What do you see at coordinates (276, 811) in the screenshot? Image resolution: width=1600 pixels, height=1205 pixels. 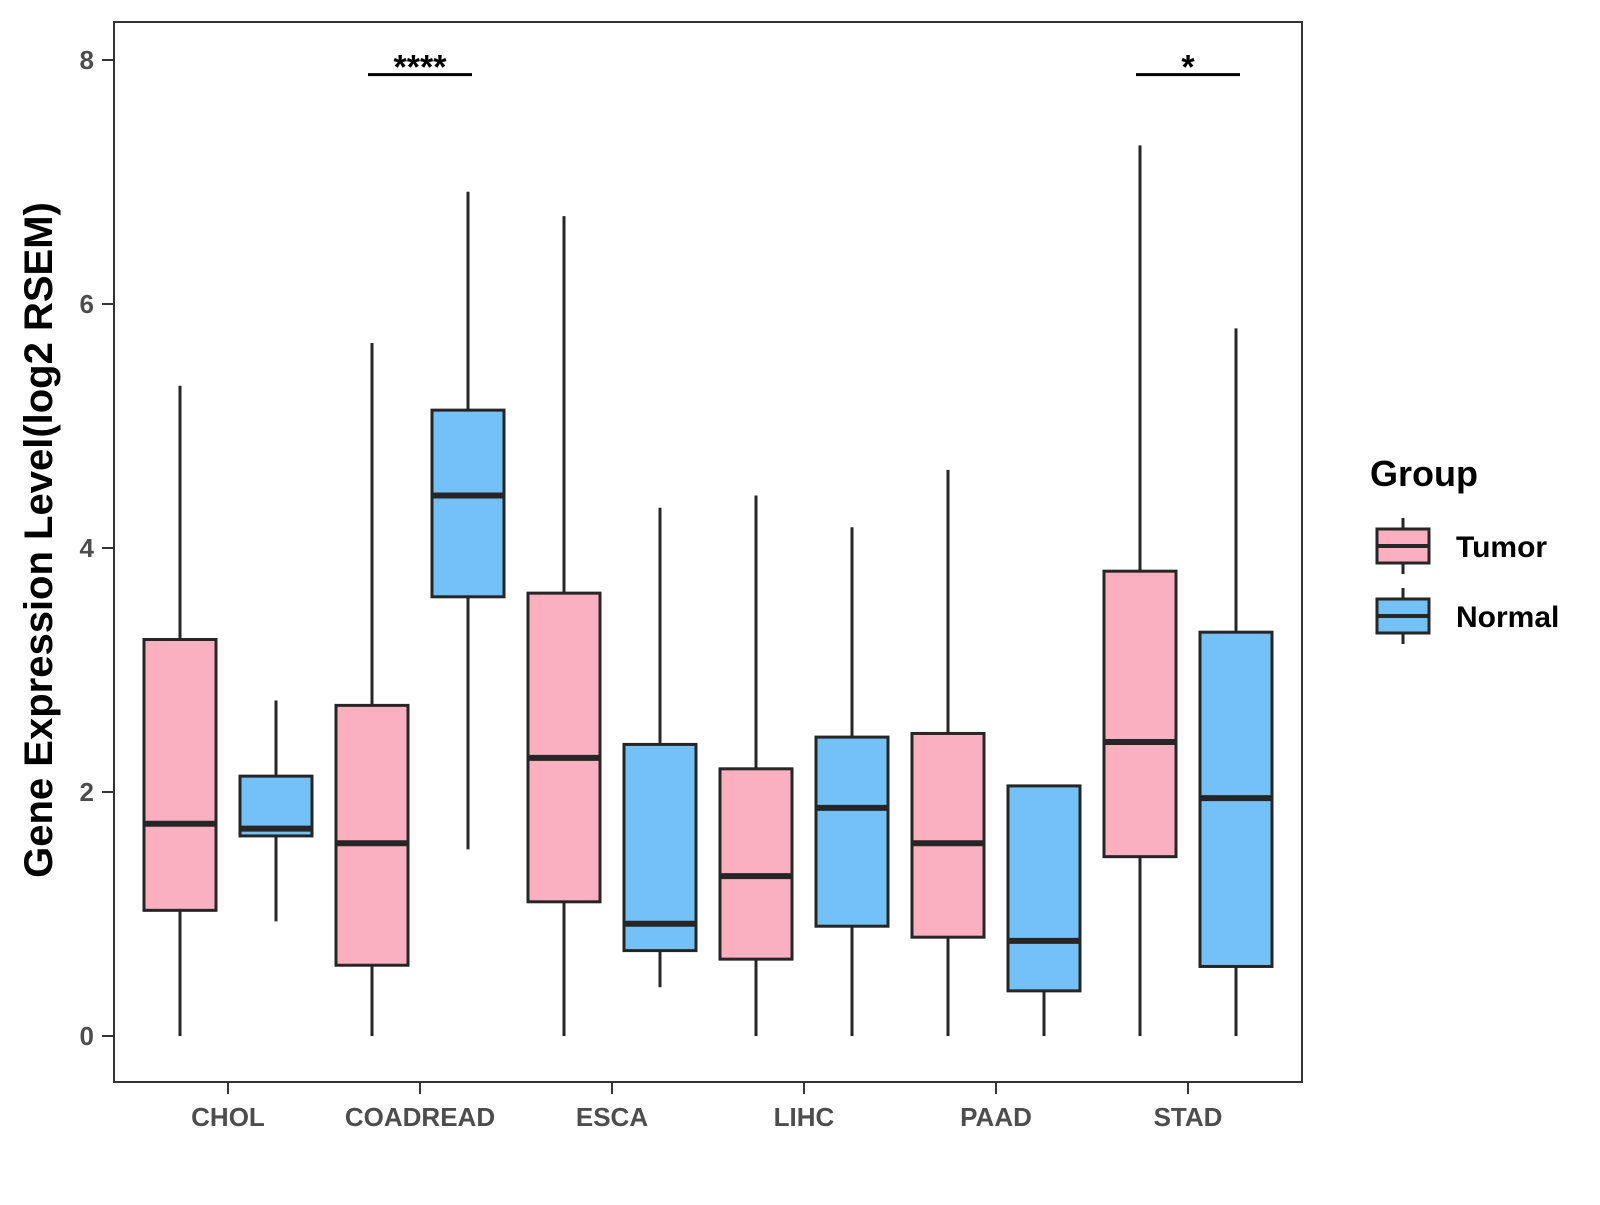 I see `box-normal-chol` at bounding box center [276, 811].